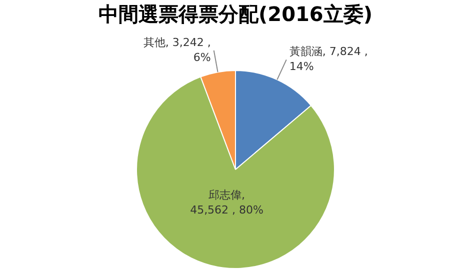  Describe the element at coordinates (328, 59) in the screenshot. I see `slice-label: 黃韻涵, 7,824 , 14%` at that location.